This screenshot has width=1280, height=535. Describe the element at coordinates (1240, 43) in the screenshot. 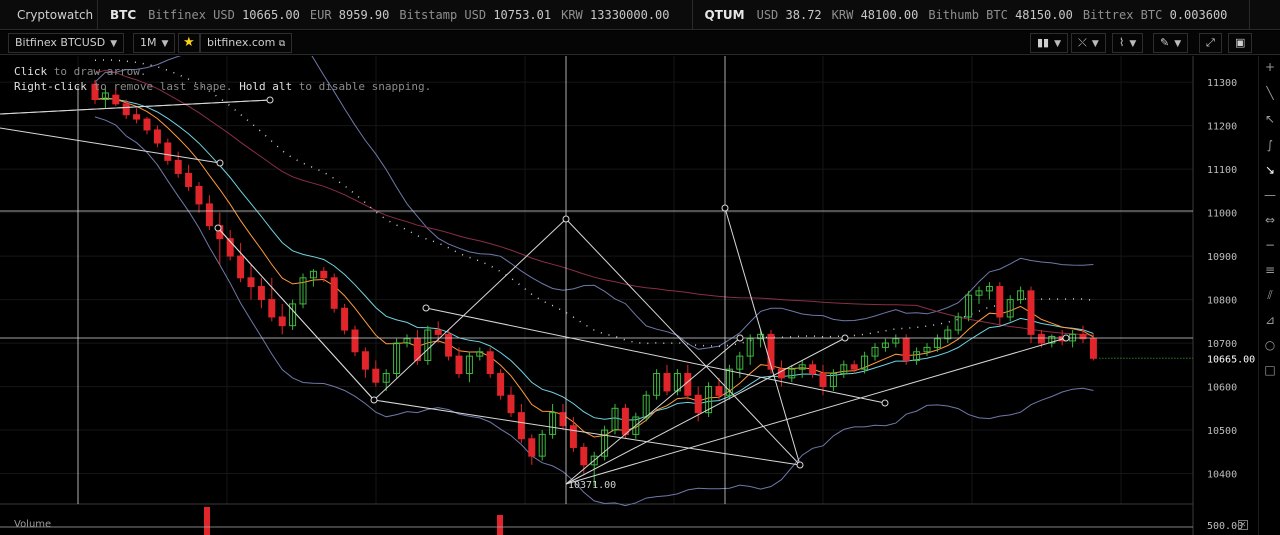

I see `screenshot-icon: ▣` at that location.